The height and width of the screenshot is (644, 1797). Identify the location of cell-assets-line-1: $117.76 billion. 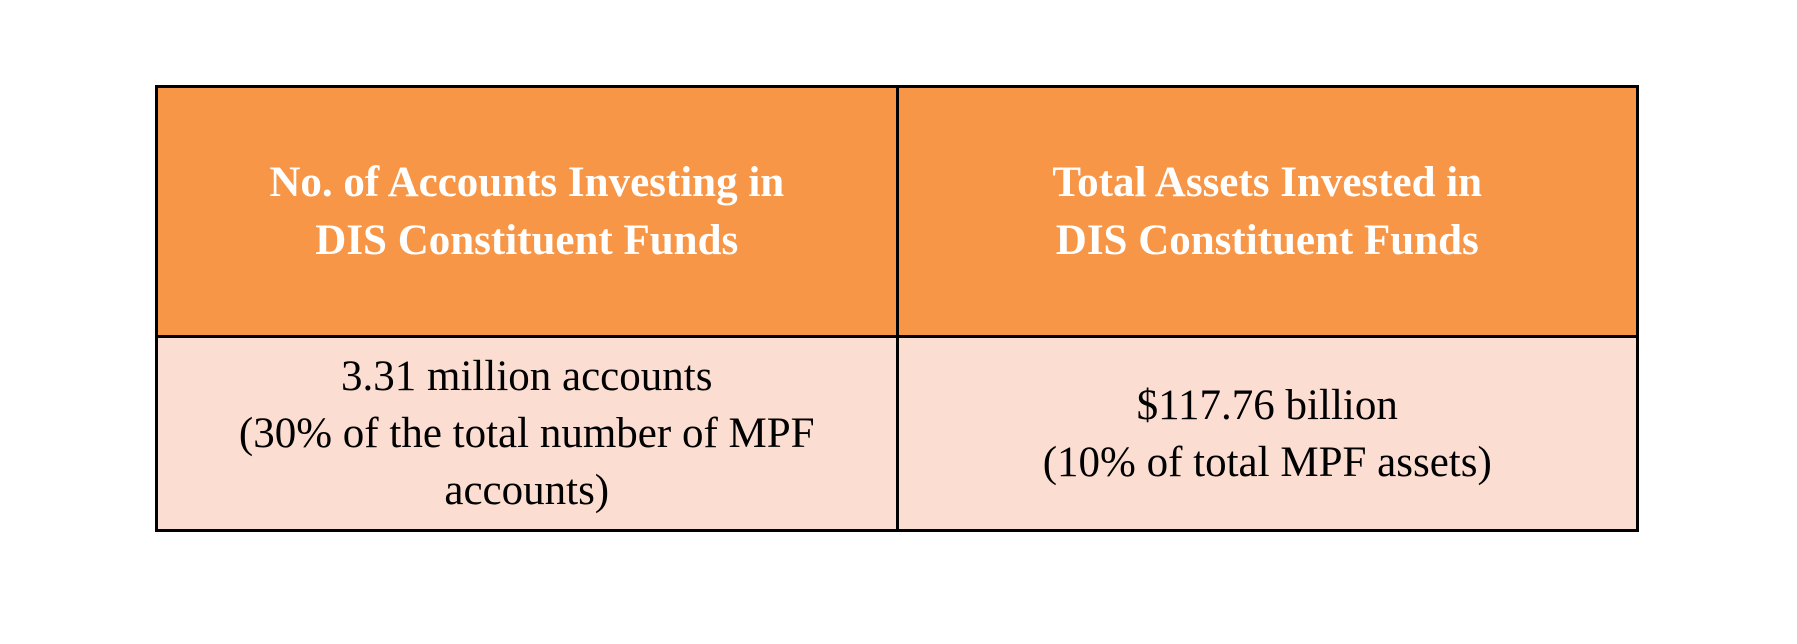
(1267, 405).